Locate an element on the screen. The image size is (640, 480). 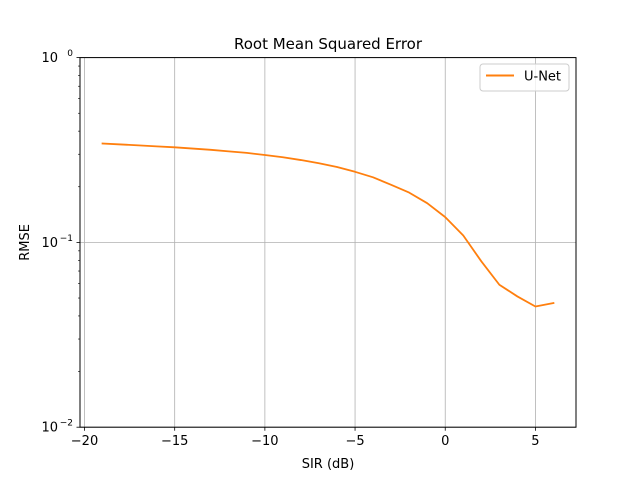
x-axis: −20 −15 −10 −5 0 5 is located at coordinates (305, 438).